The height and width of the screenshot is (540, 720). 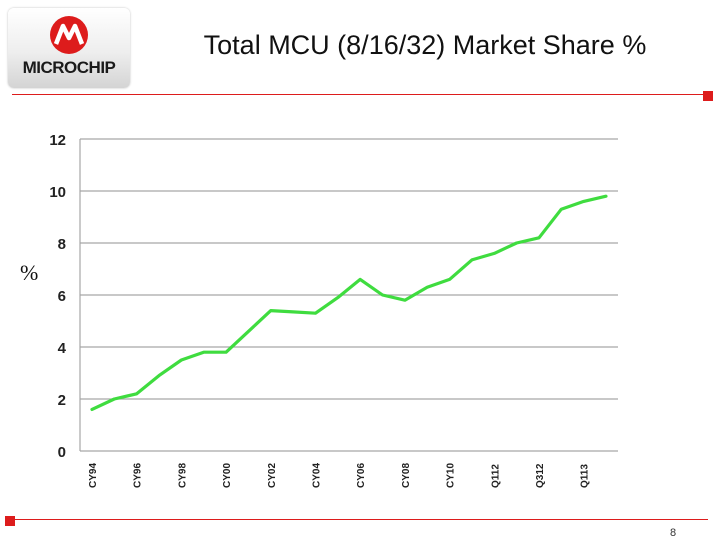 What do you see at coordinates (585, 476) in the screenshot?
I see `x-tick-label-Q113: Q113` at bounding box center [585, 476].